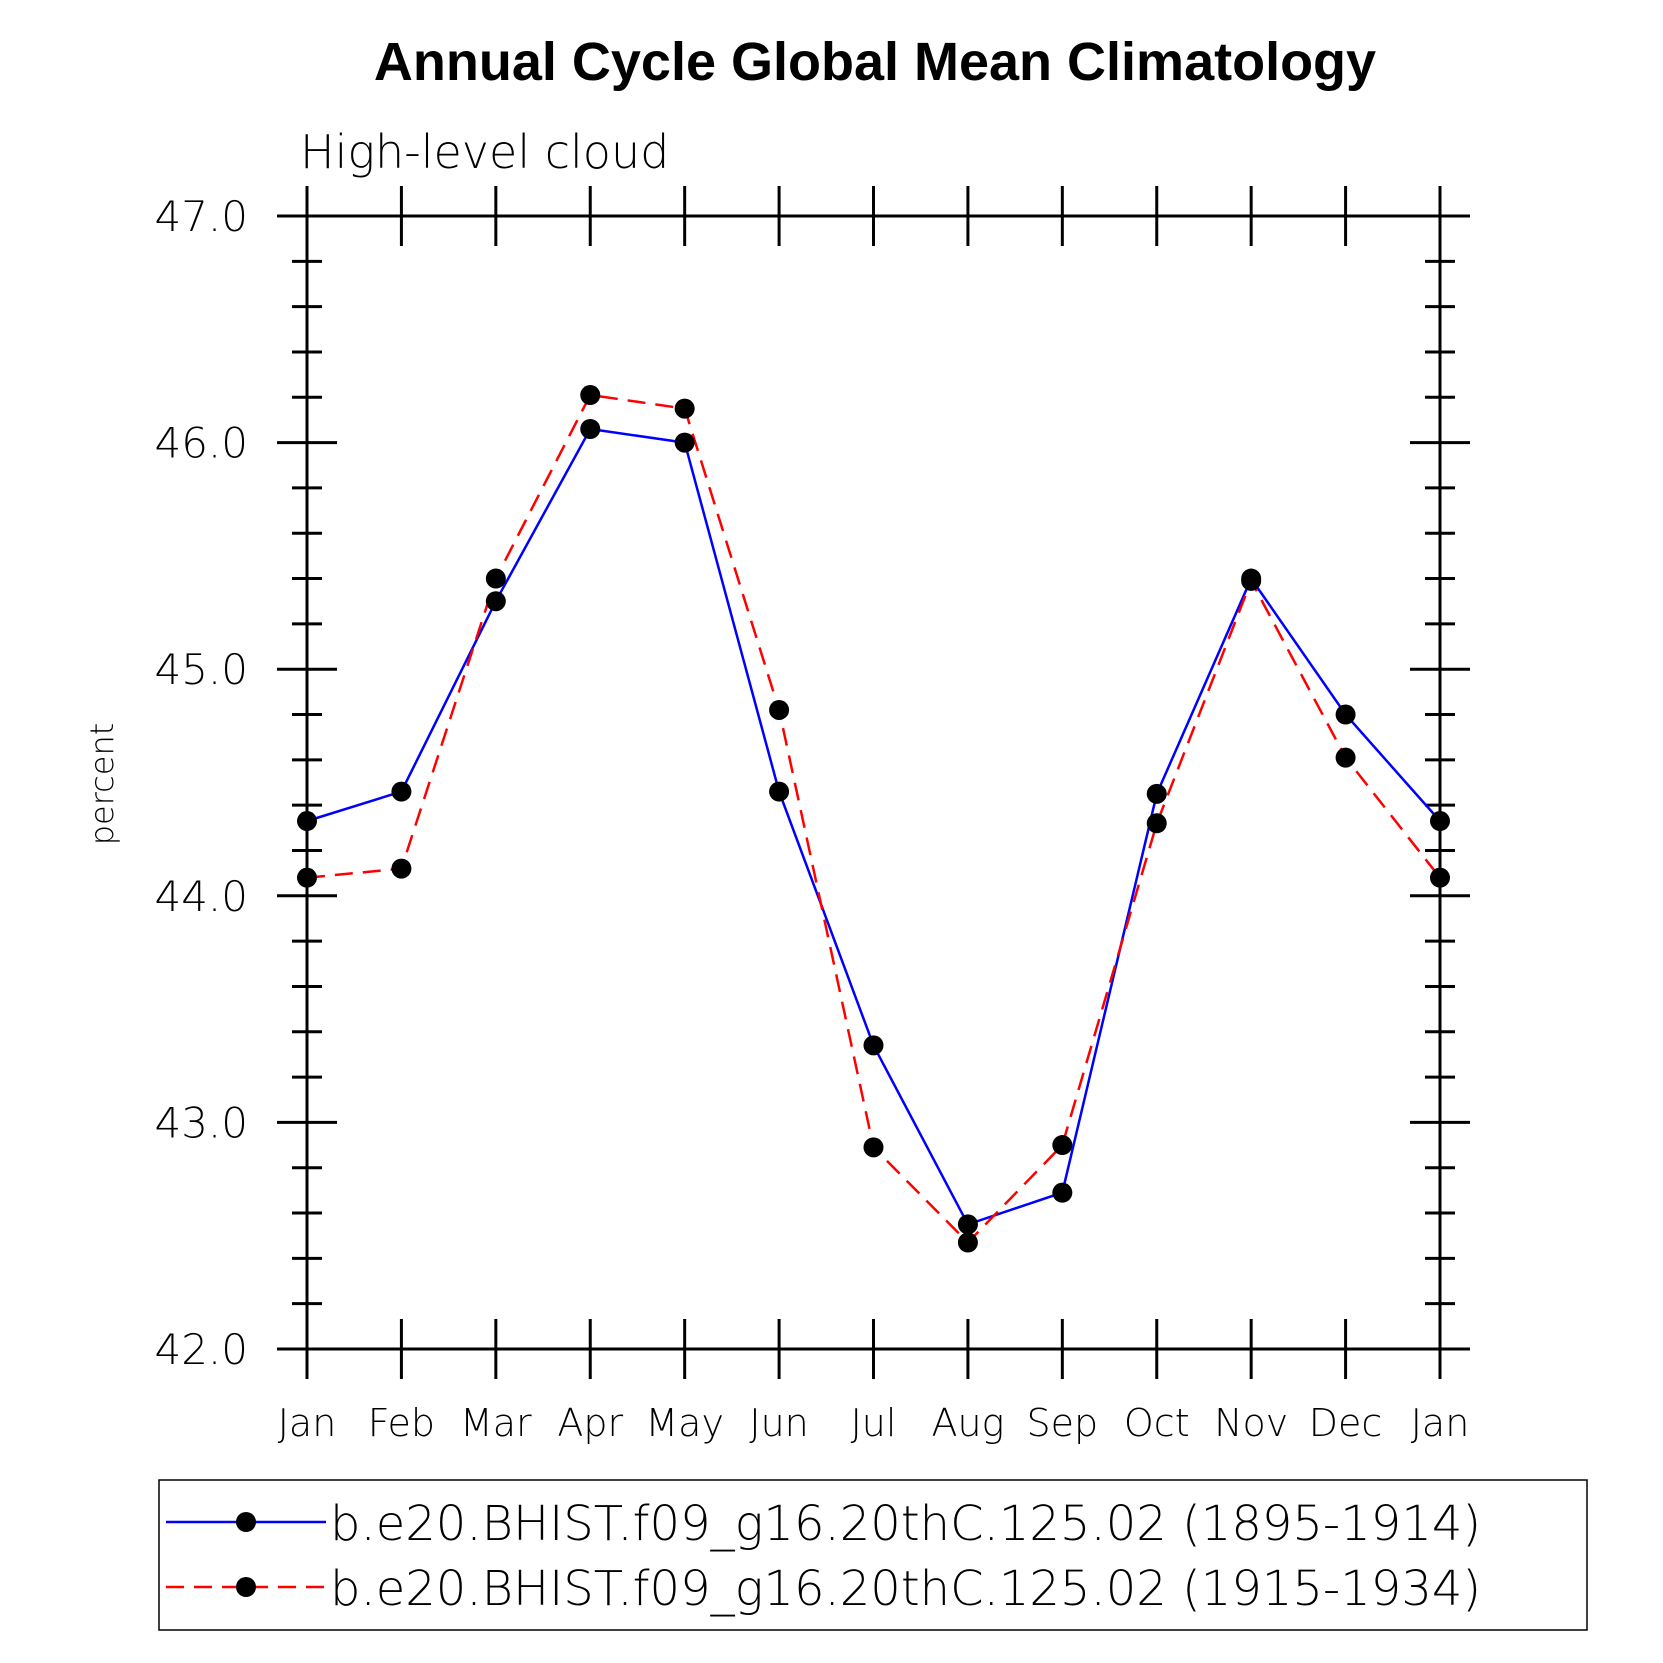  I want to click on x-tick-label: Jun, so click(778, 1423).